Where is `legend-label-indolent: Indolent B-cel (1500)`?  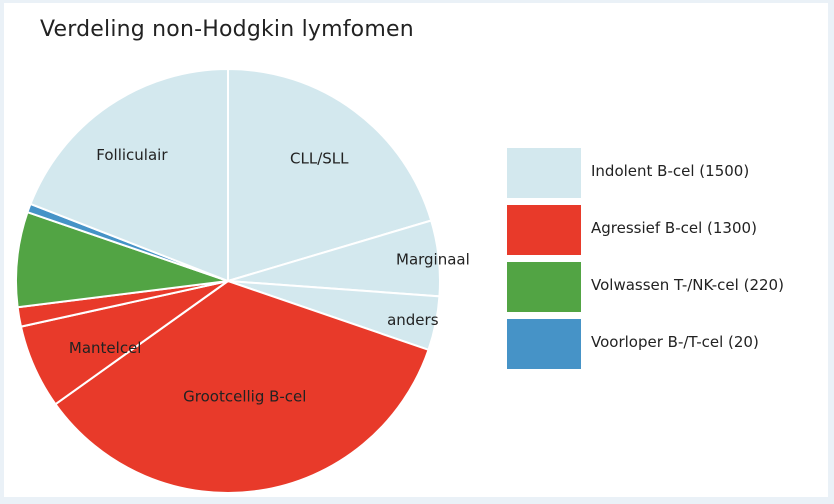
legend-label-indolent: Indolent B-cel (1500) is located at coordinates (670, 171).